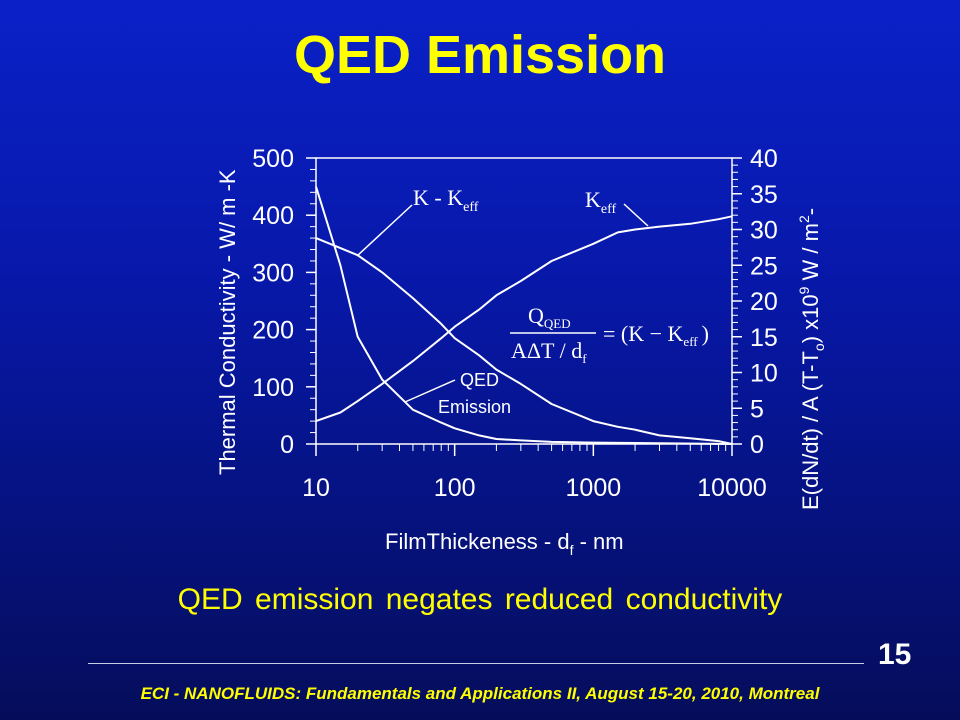 The height and width of the screenshot is (720, 960). What do you see at coordinates (810, 318) in the screenshot?
I see `right-axis-title-part-2: ) x10` at bounding box center [810, 318].